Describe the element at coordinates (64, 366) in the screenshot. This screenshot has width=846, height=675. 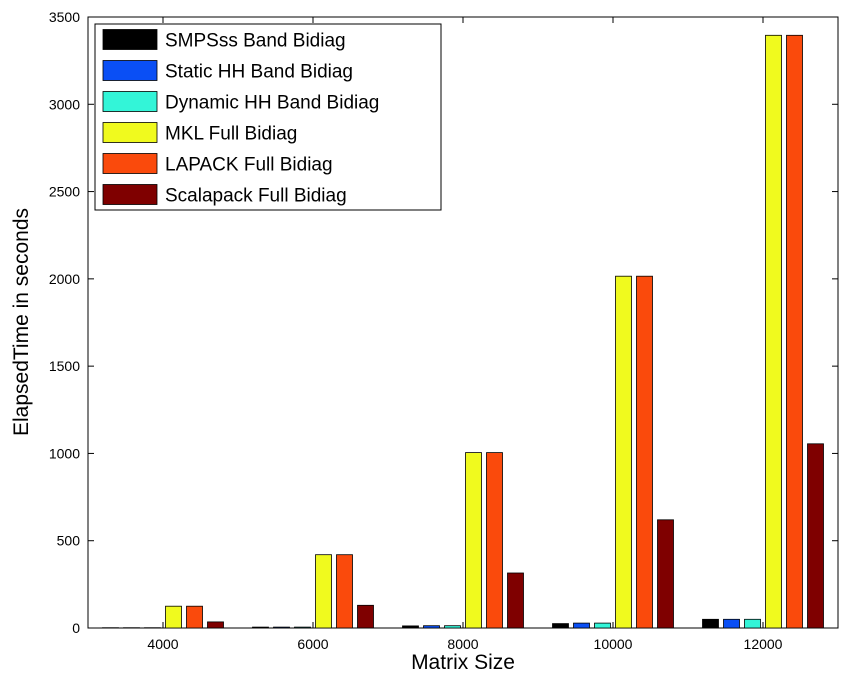
I see `y-tick-label: 1500` at that location.